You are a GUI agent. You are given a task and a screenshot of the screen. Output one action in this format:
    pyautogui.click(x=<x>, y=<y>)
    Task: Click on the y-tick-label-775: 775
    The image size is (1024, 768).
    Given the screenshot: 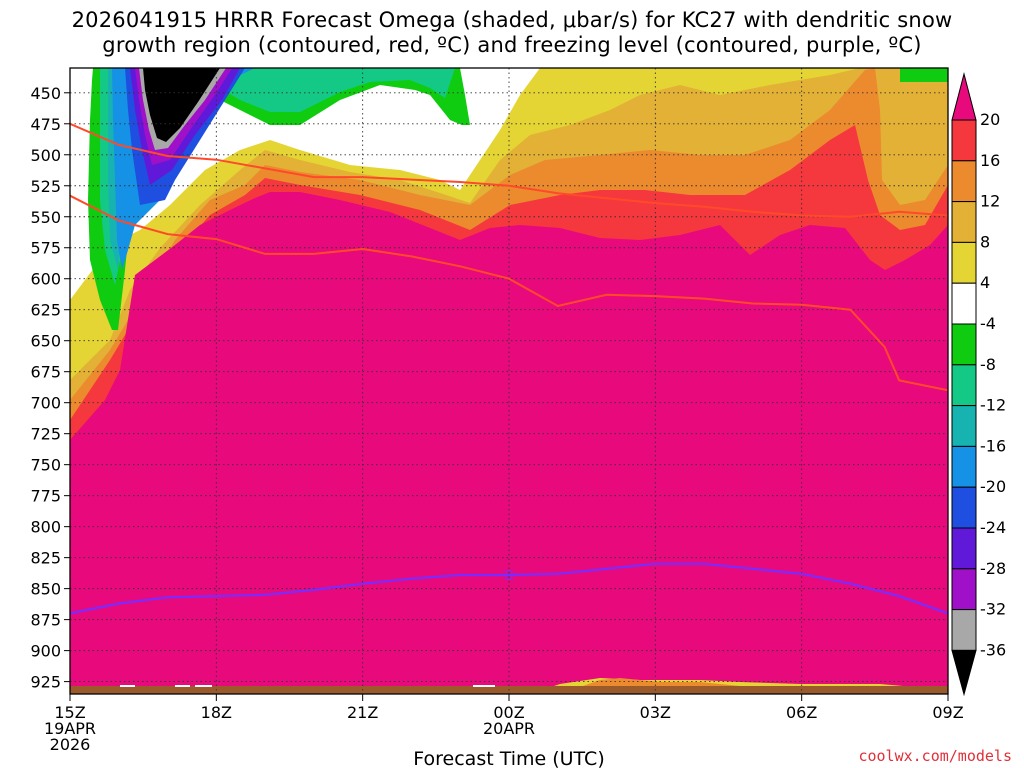 What is the action you would take?
    pyautogui.click(x=45, y=496)
    